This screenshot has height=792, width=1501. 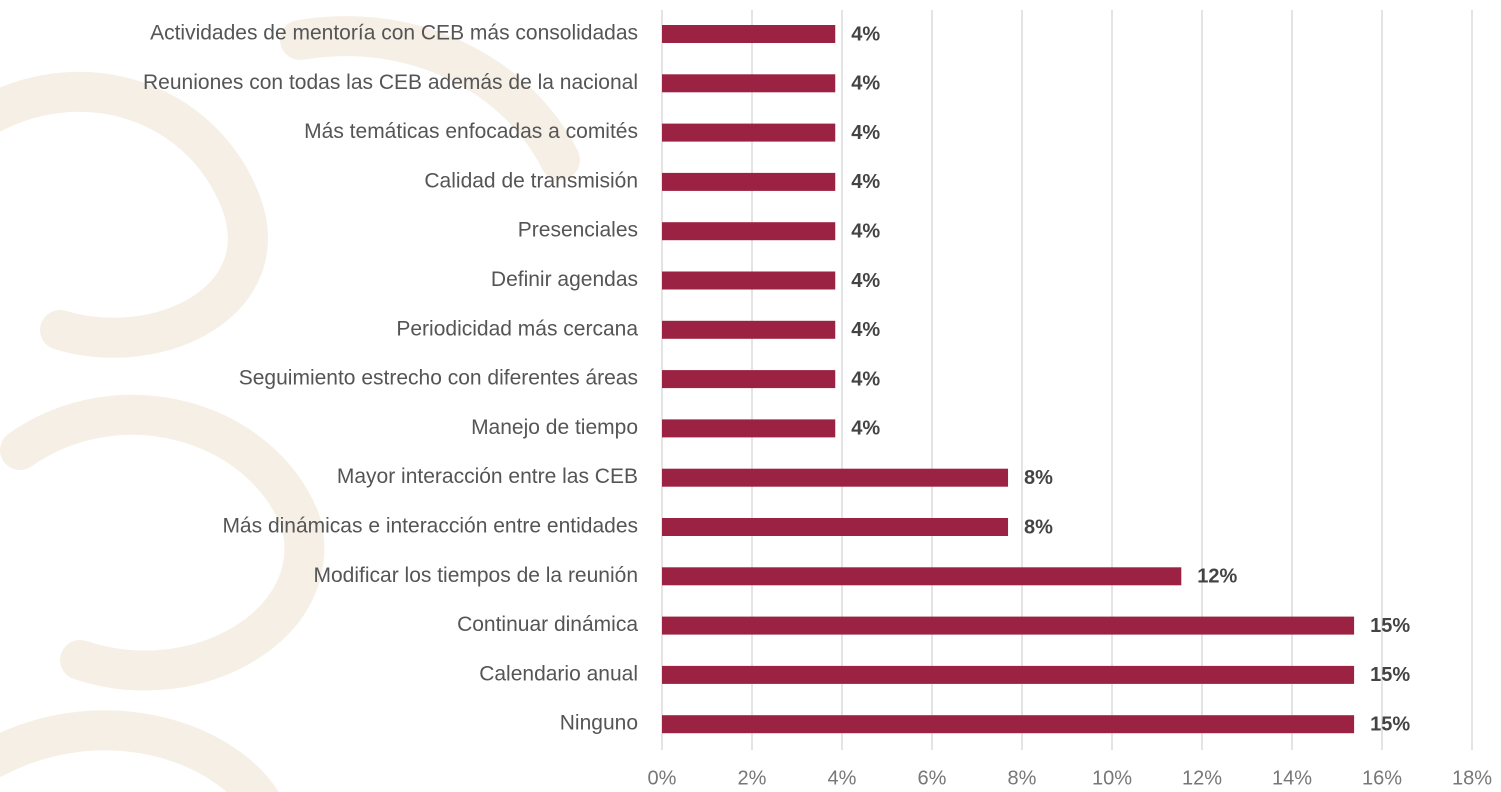 I want to click on y-tick-label: Presenciales, so click(x=578, y=230).